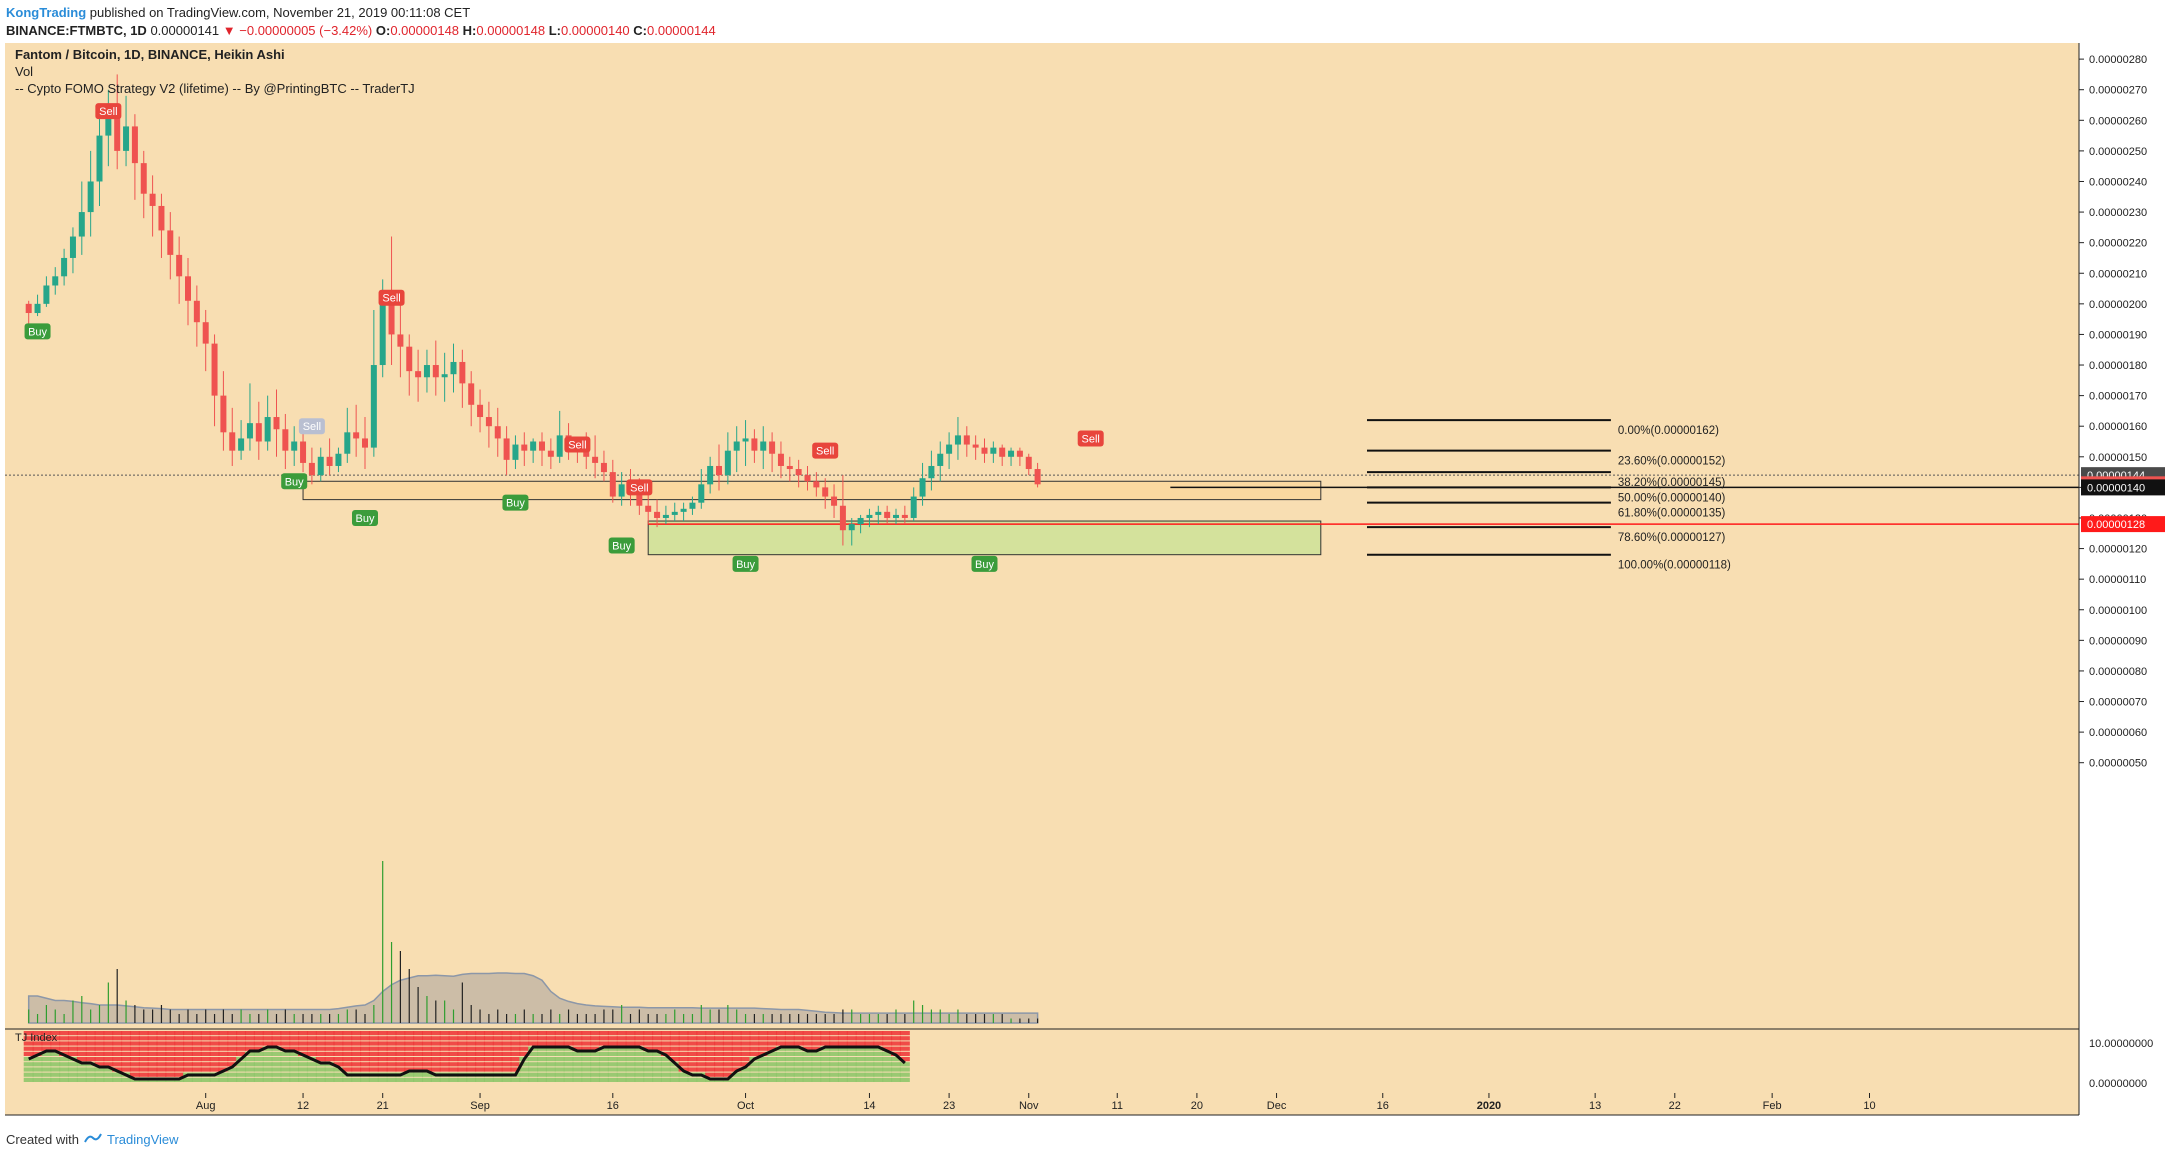 The width and height of the screenshot is (2167, 1157). I want to click on tradingview-brand: TradingView, so click(142, 1139).